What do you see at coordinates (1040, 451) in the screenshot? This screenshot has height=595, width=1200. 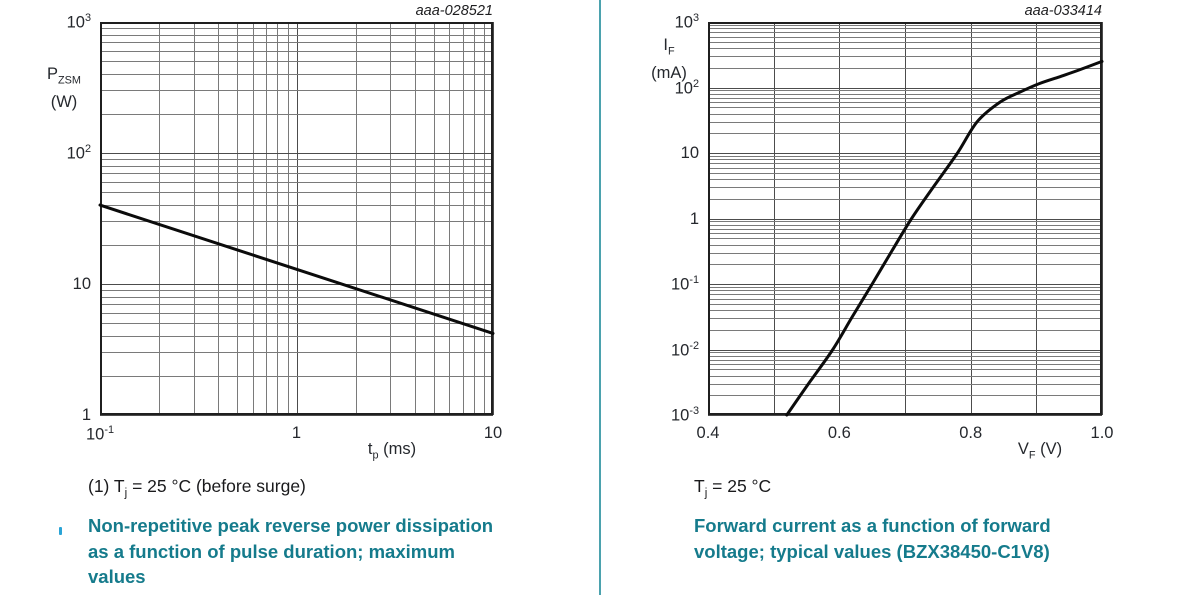 I see `x-axis-title-right: VF (V)` at bounding box center [1040, 451].